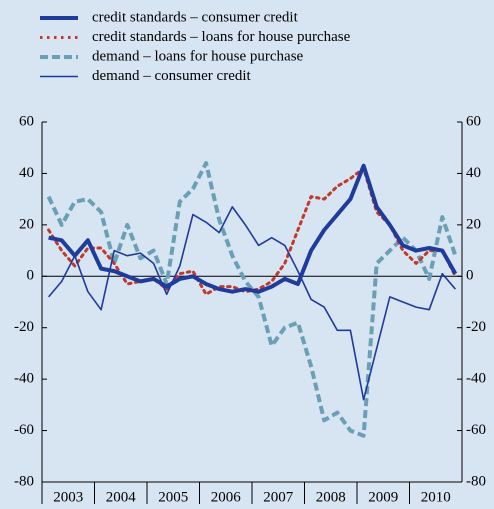  Describe the element at coordinates (473, 173) in the screenshot. I see `y2-tick-label: 40` at that location.